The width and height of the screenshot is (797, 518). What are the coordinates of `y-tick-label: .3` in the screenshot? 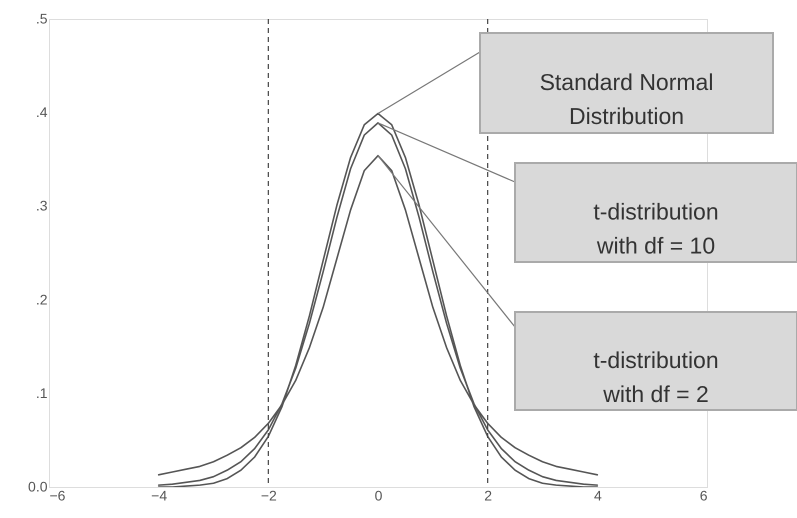 It's located at (42, 206).